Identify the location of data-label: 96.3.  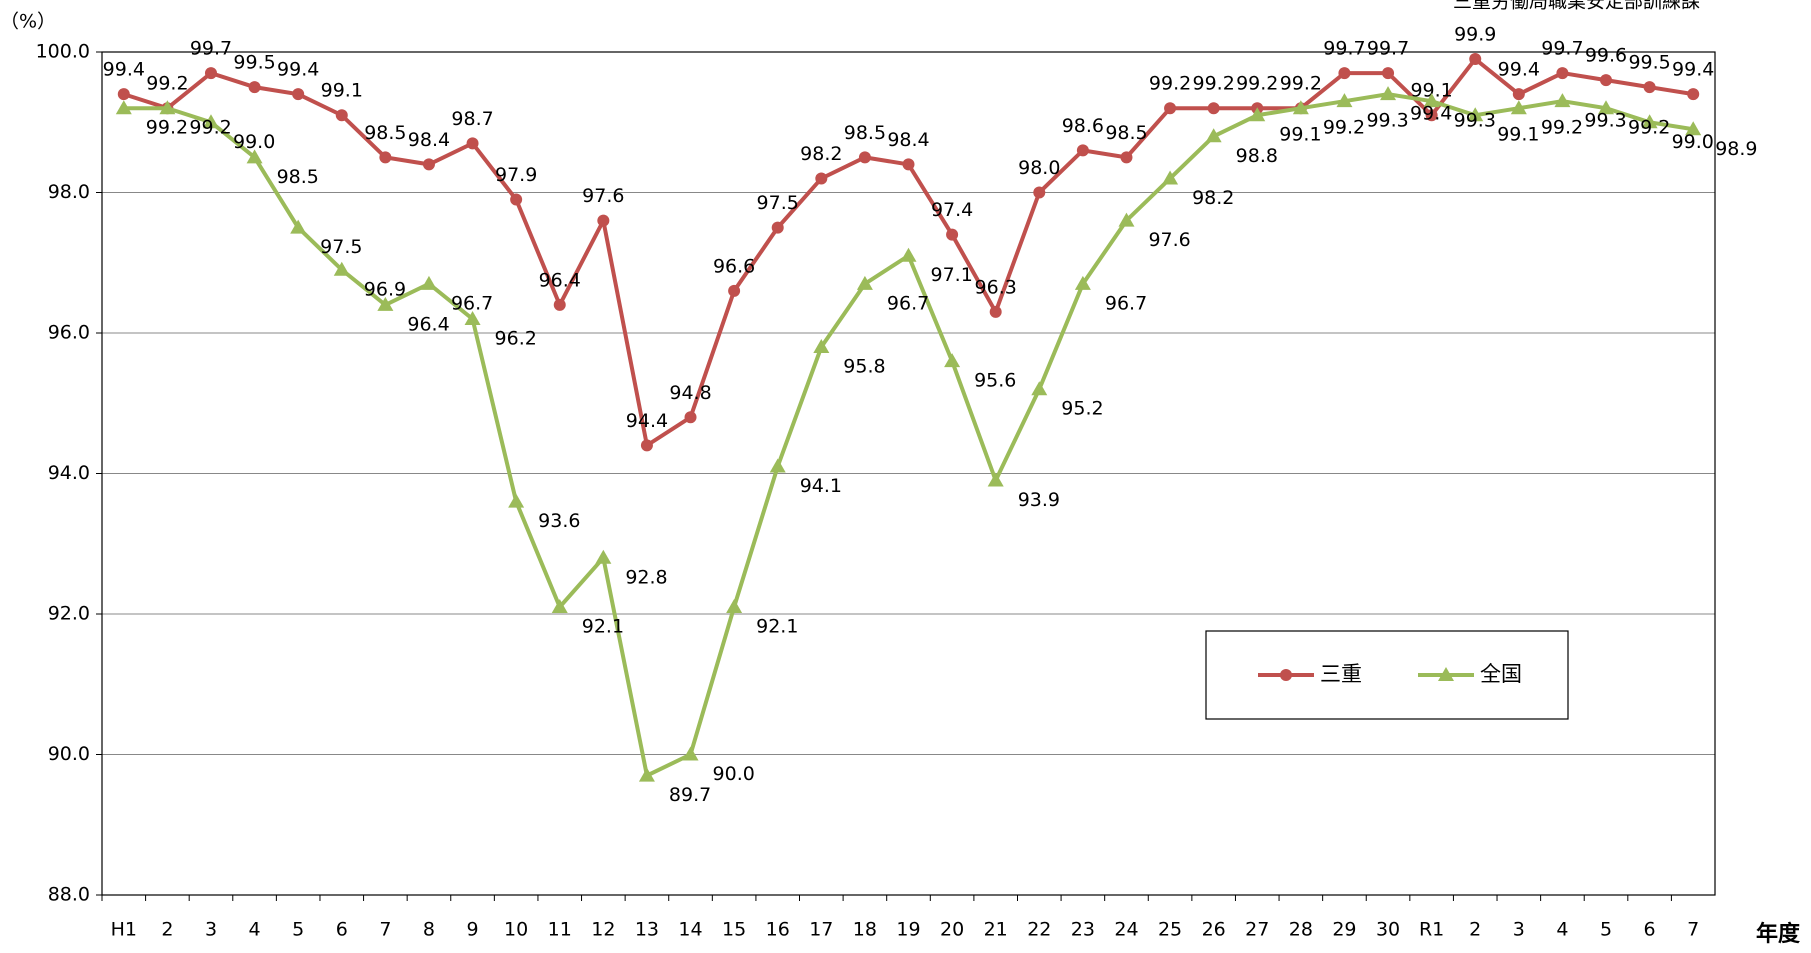
(996, 287).